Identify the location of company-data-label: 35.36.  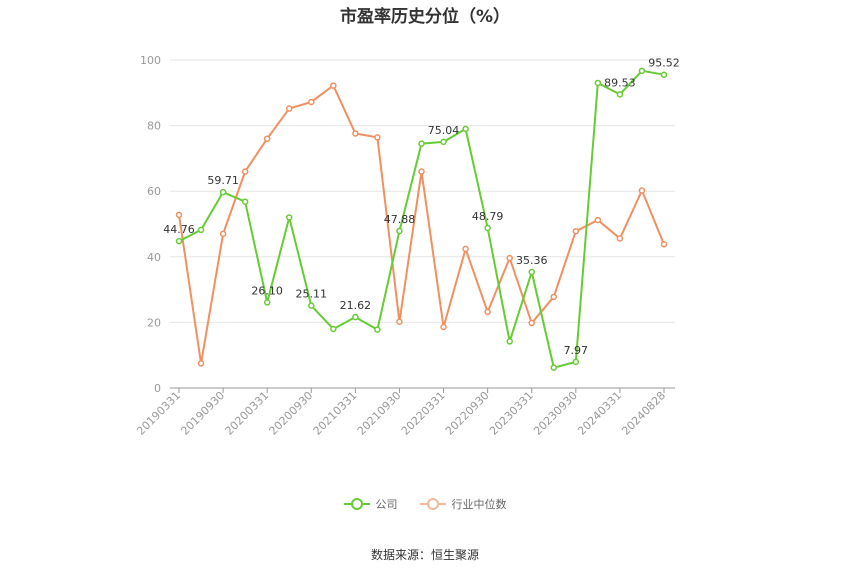
(532, 260).